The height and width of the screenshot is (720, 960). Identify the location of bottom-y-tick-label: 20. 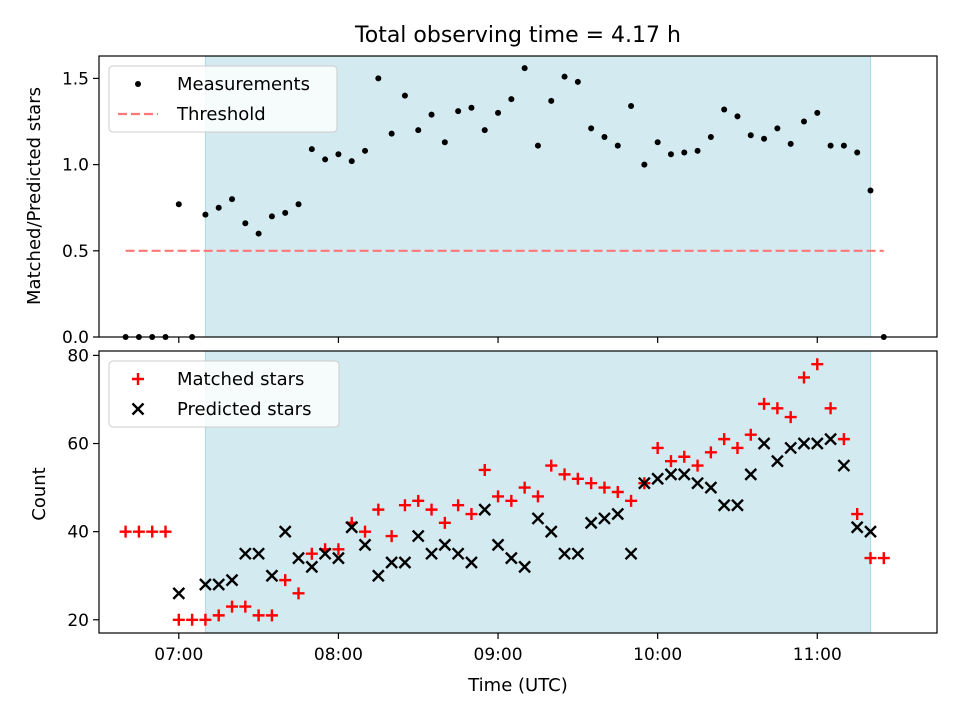
(78, 621).